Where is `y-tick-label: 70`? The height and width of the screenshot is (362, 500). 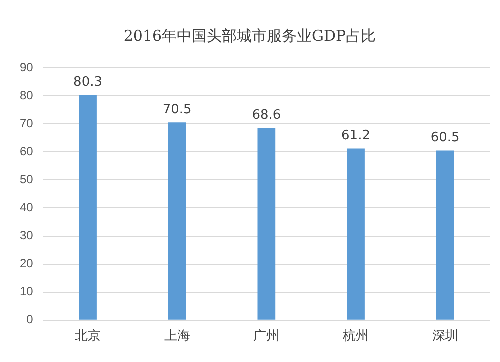
y-tick-label: 70 is located at coordinates (27, 123).